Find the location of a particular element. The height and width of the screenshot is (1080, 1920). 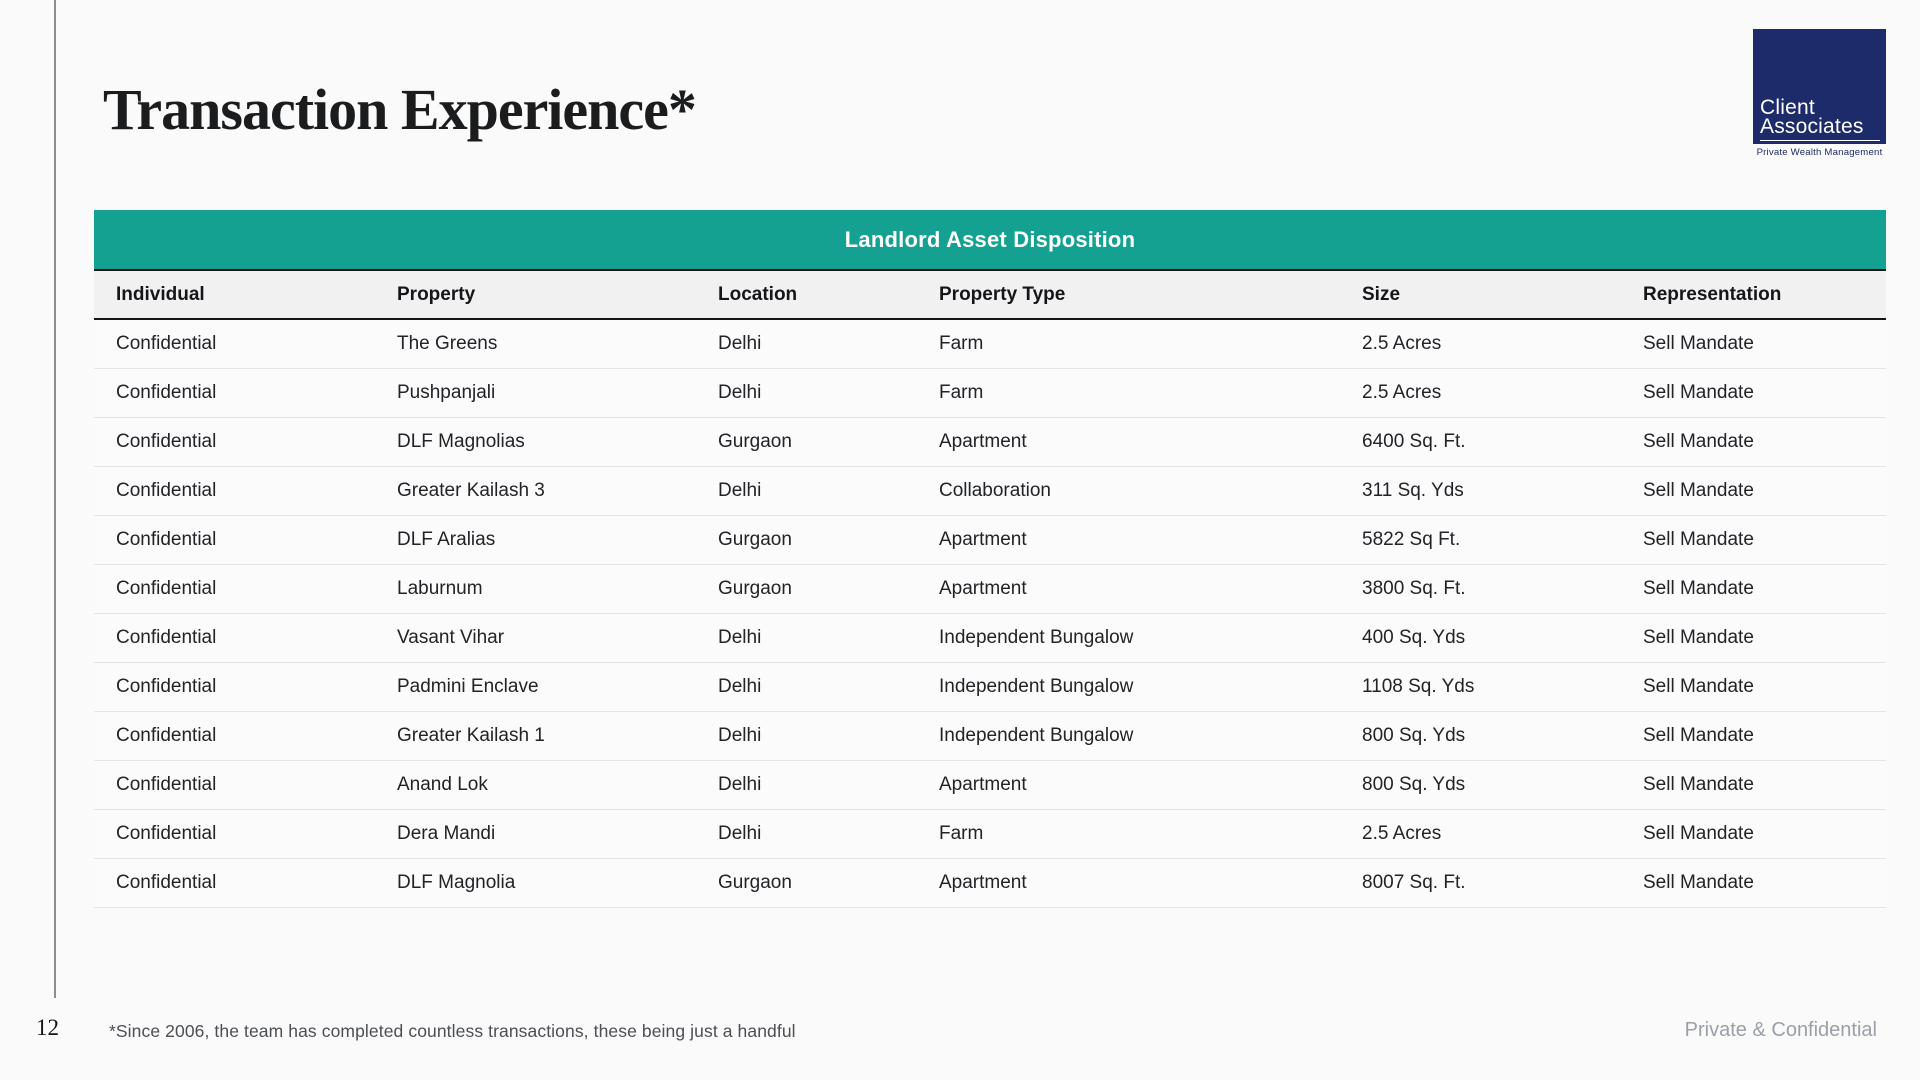

logo-line1: Client is located at coordinates (1787, 107).